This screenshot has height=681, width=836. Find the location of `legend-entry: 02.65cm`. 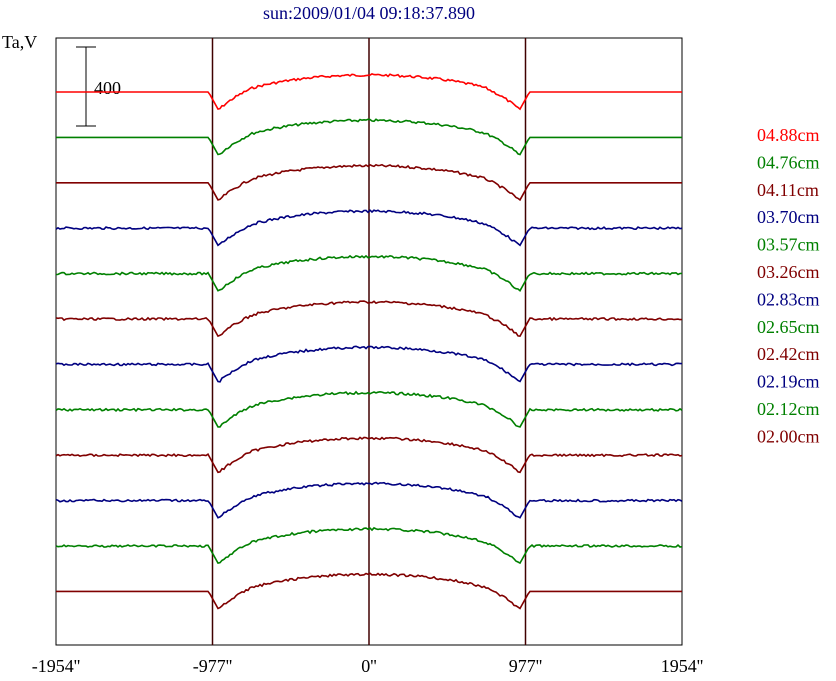

legend-entry: 02.65cm is located at coordinates (788, 327).